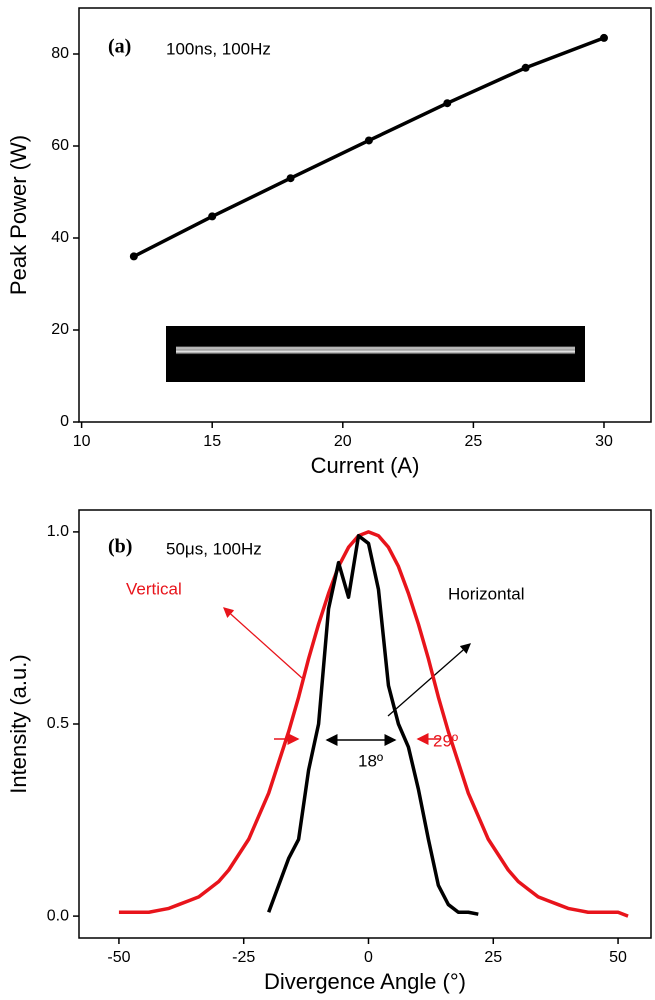 The width and height of the screenshot is (655, 1000). I want to click on x-tick-label: 30, so click(604, 441).